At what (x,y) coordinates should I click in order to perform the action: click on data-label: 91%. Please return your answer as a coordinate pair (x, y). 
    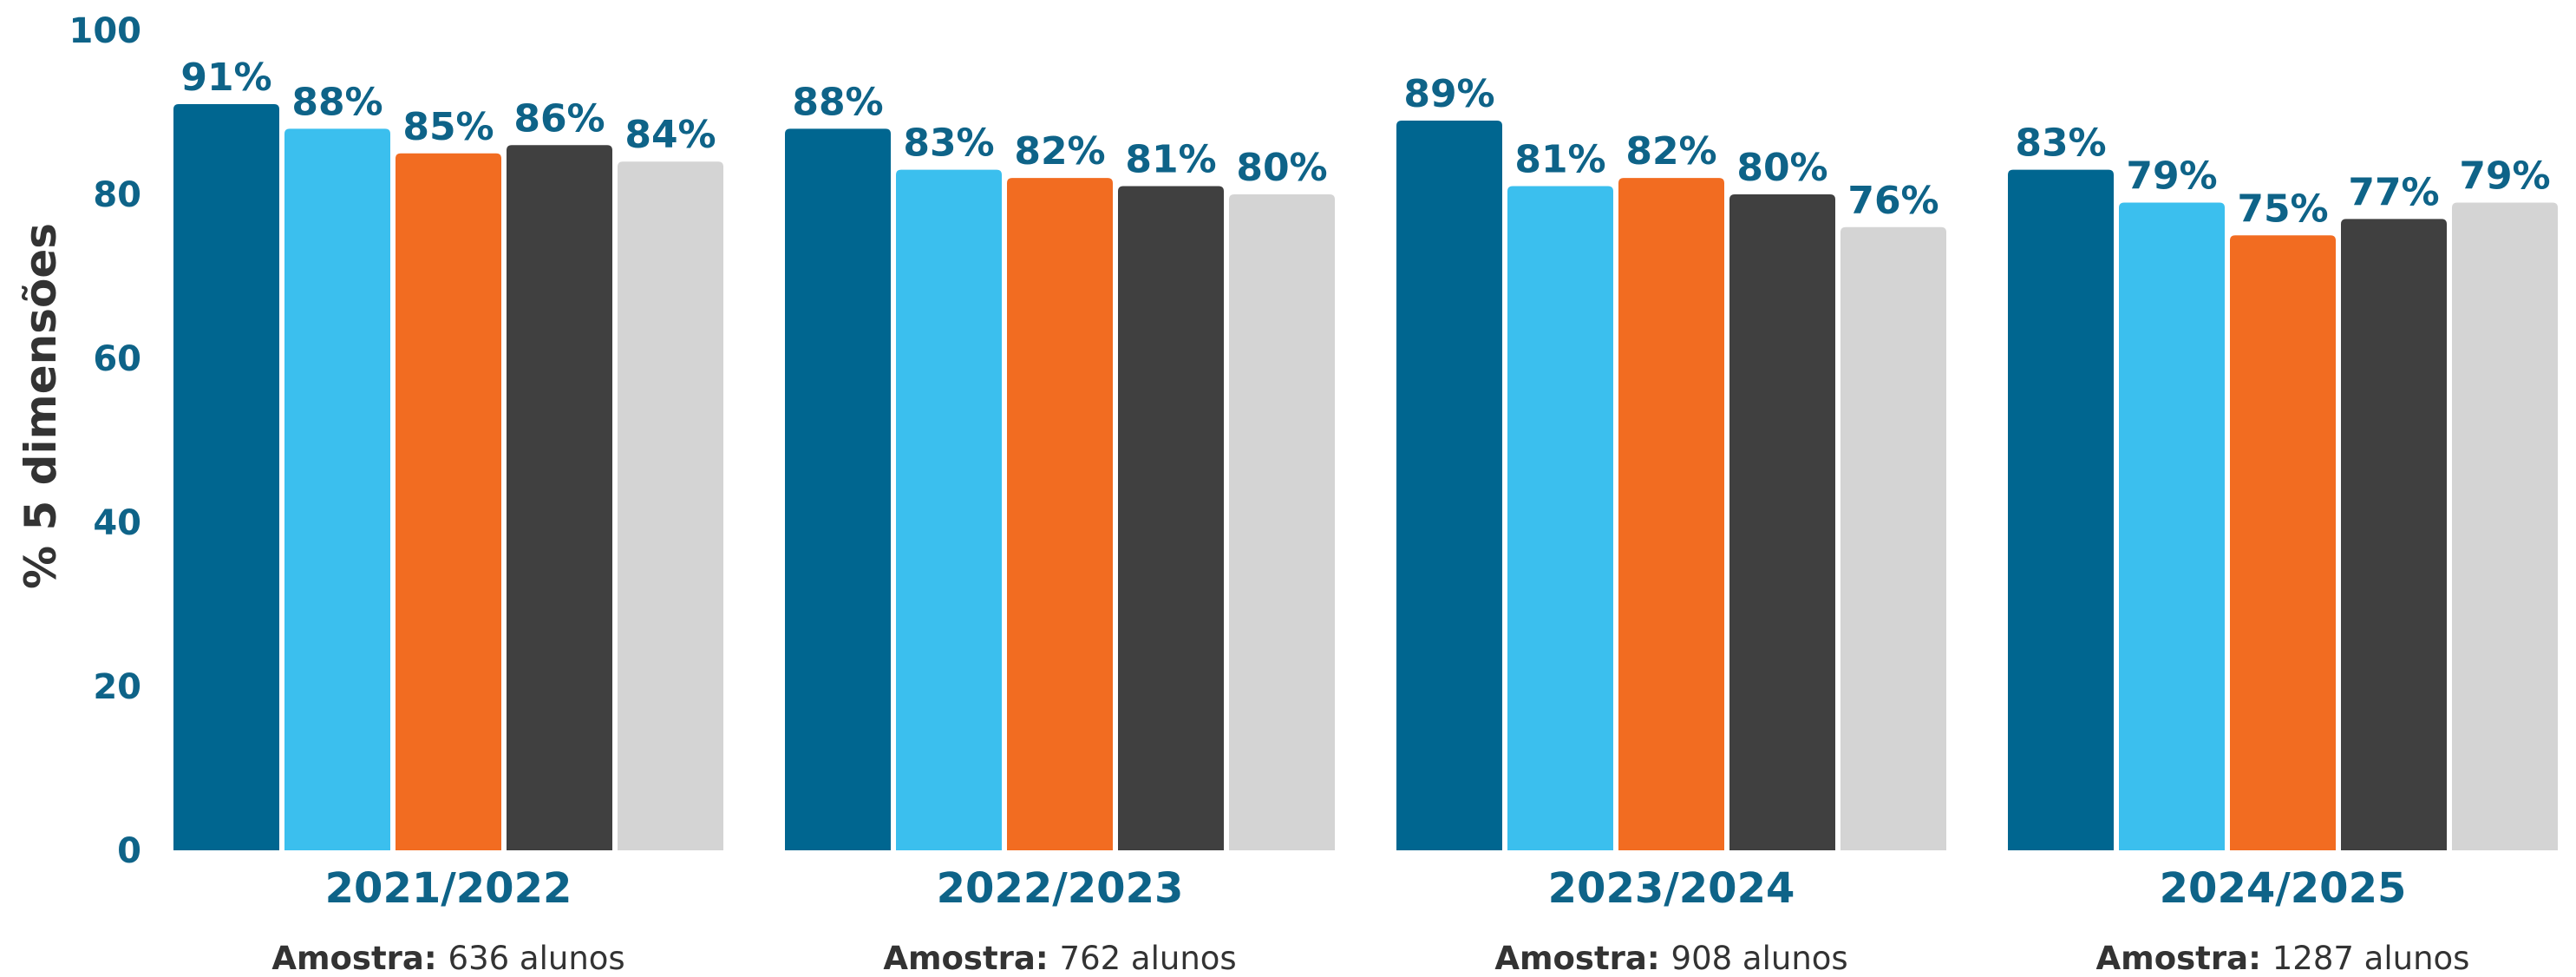
    Looking at the image, I should click on (225, 78).